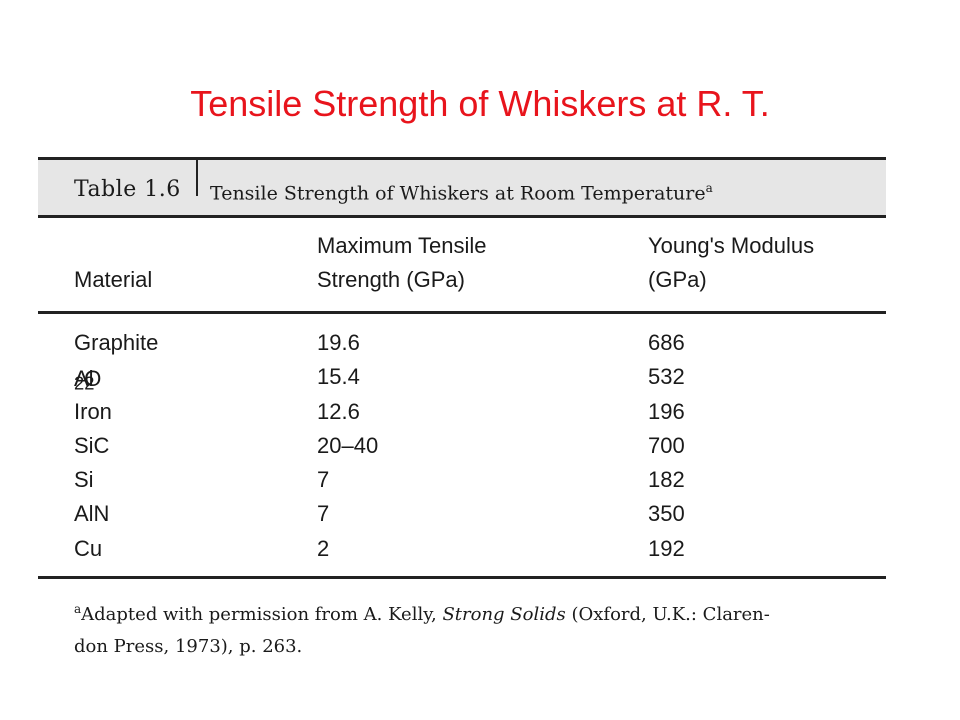 This screenshot has height=720, width=960. What do you see at coordinates (731, 245) in the screenshot?
I see `header-modulus-line1: Young's Modulus` at bounding box center [731, 245].